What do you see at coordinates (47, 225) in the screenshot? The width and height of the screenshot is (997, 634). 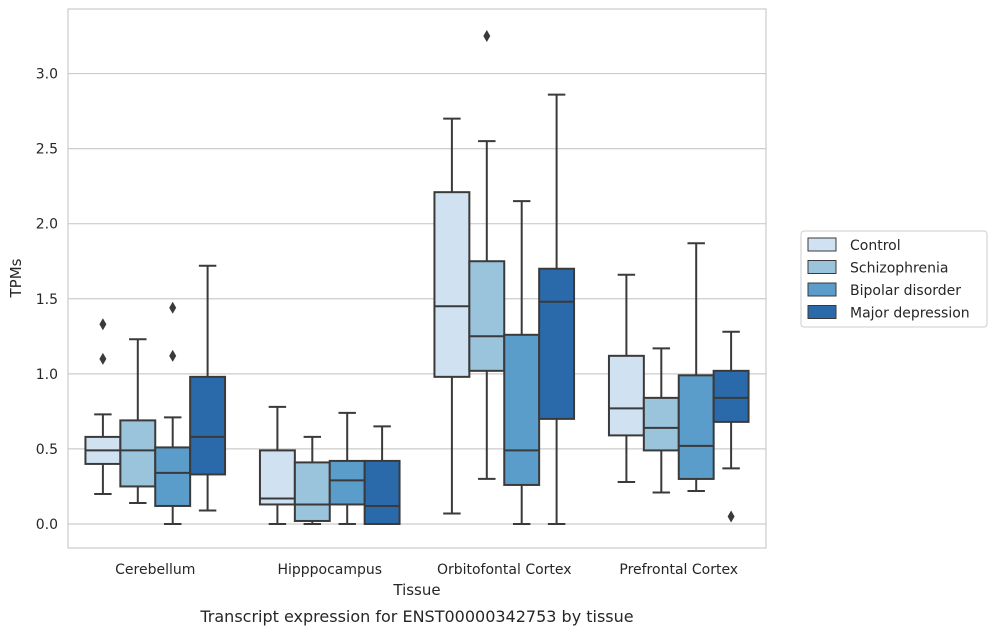 I see `y-tick-label: 2.0` at bounding box center [47, 225].